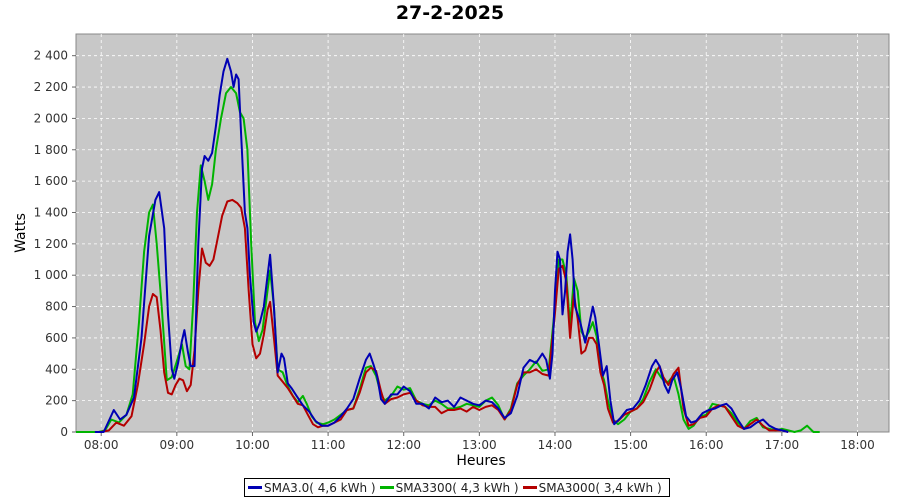 The image size is (900, 500). Describe the element at coordinates (252, 445) in the screenshot. I see `x-tick-label: 10:00` at that location.